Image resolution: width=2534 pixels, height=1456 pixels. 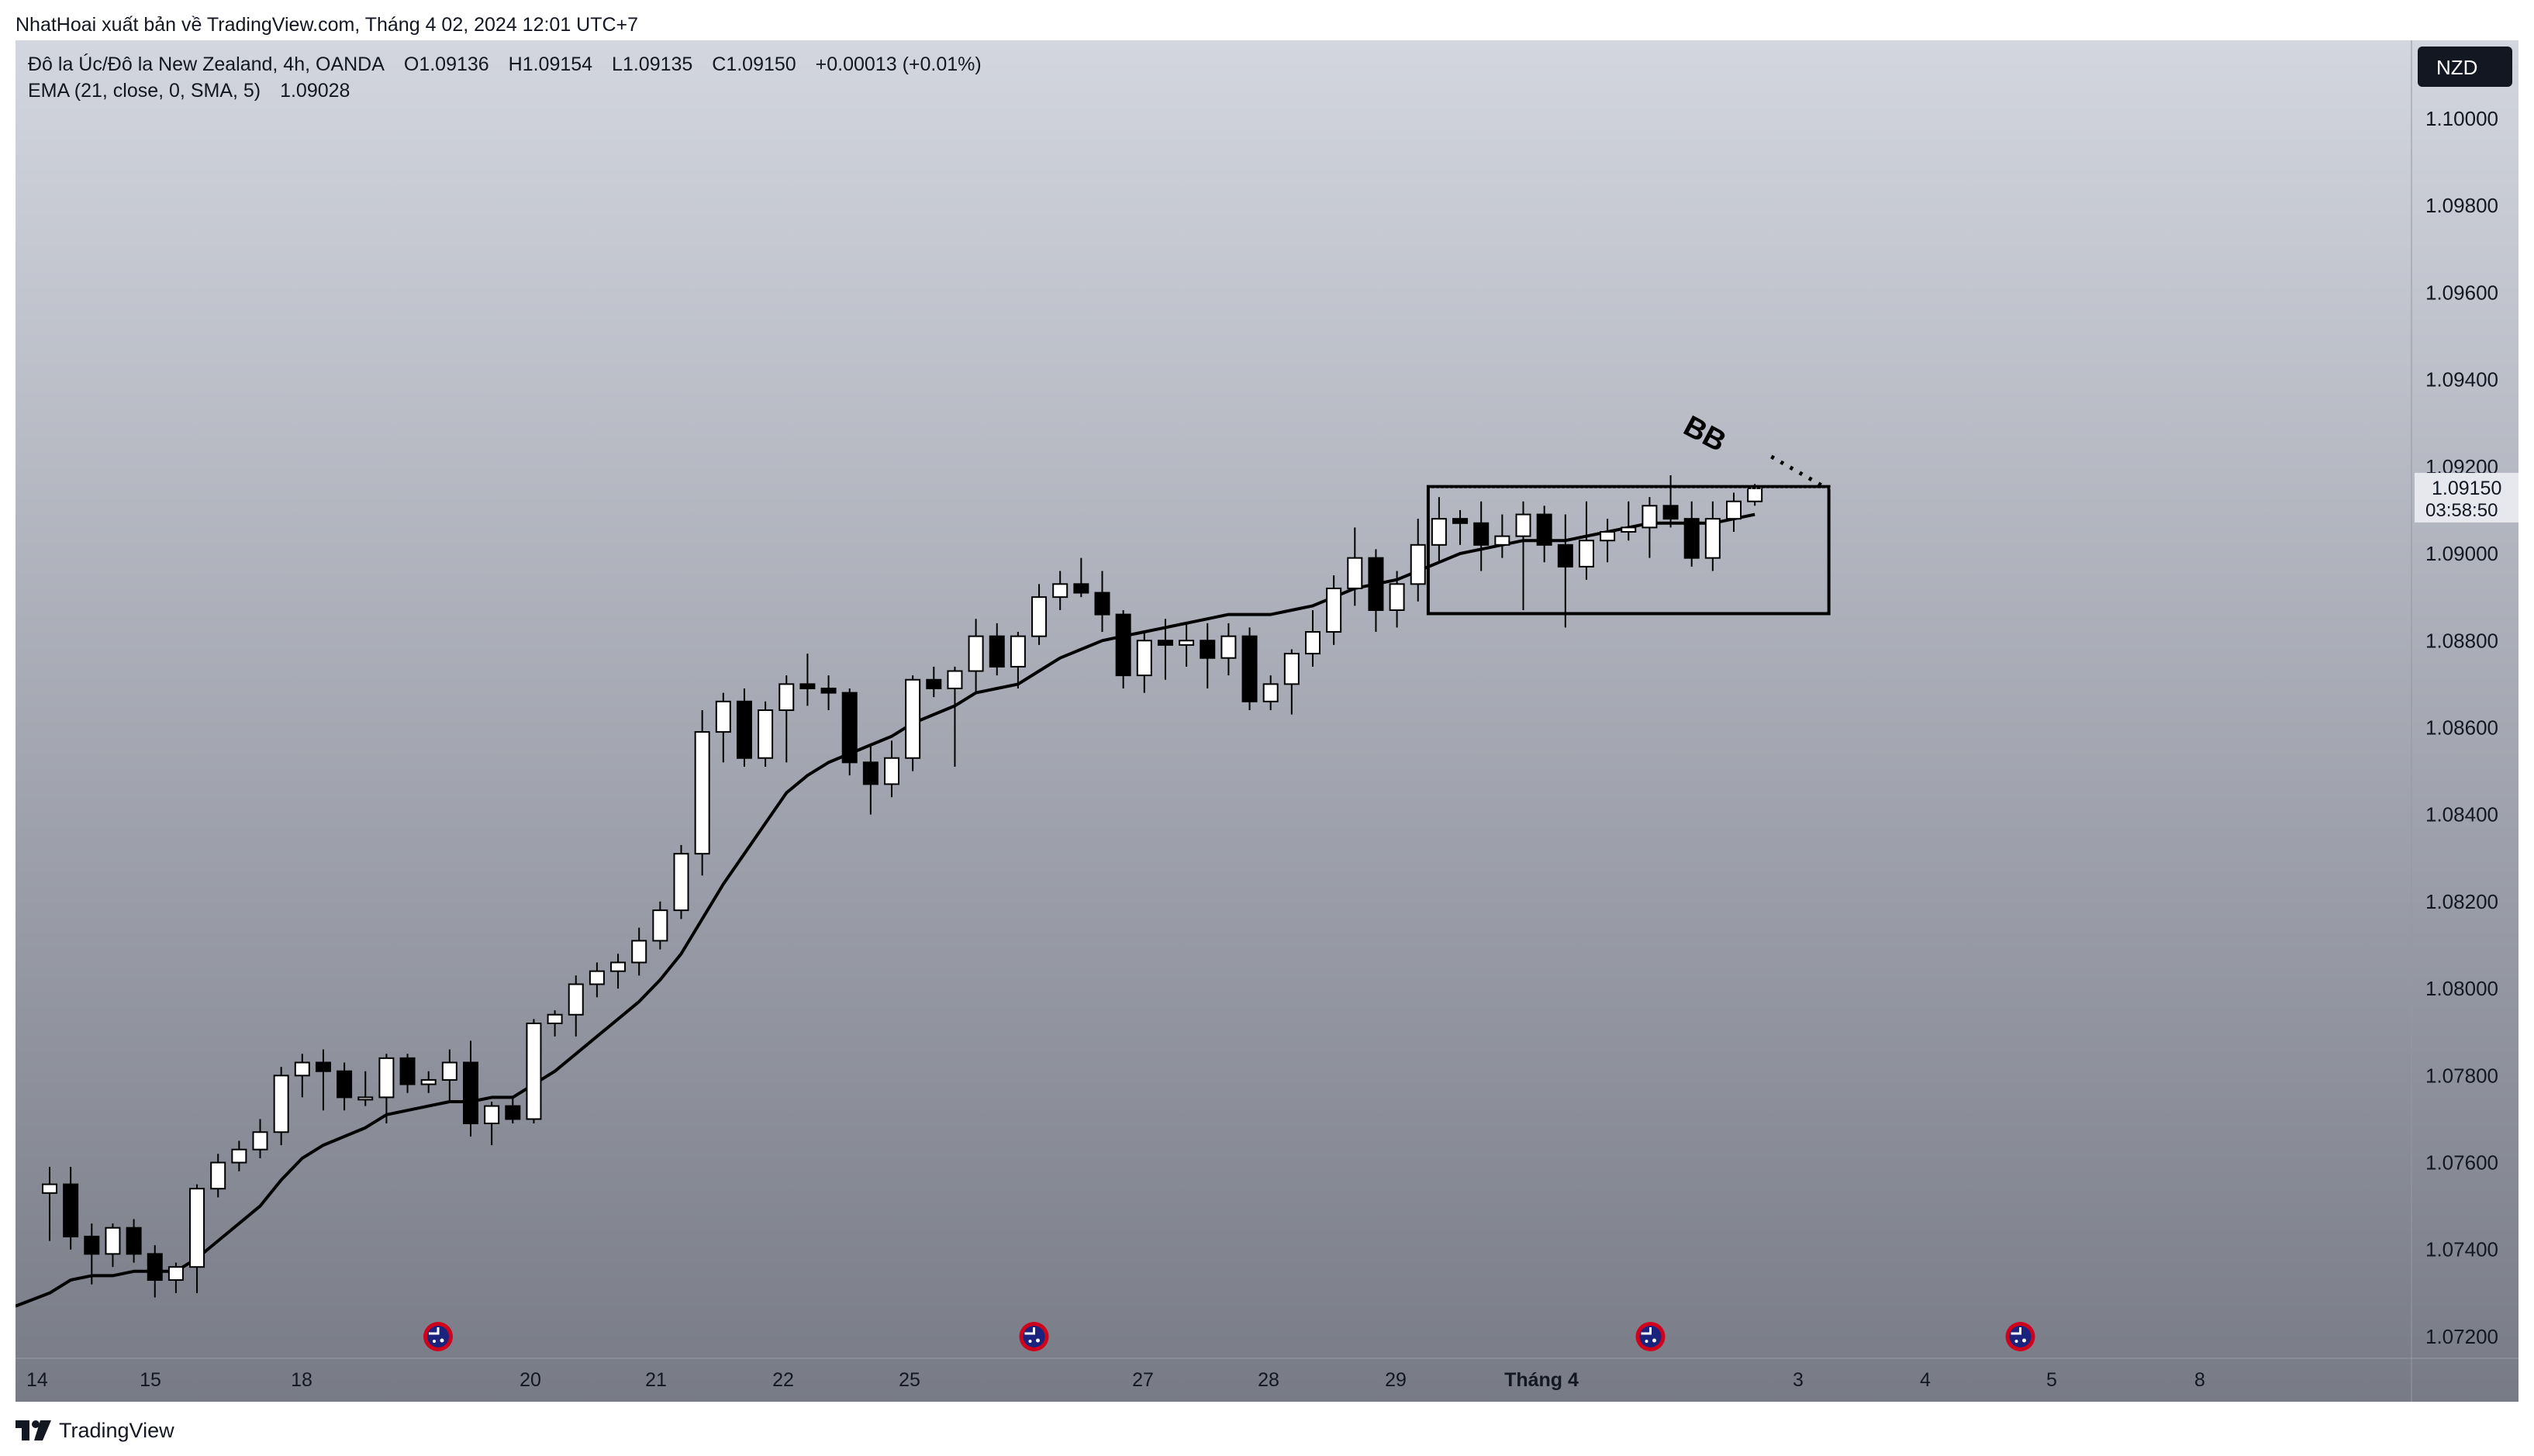 I want to click on price-tick-label: 1.07600, so click(x=2461, y=1163).